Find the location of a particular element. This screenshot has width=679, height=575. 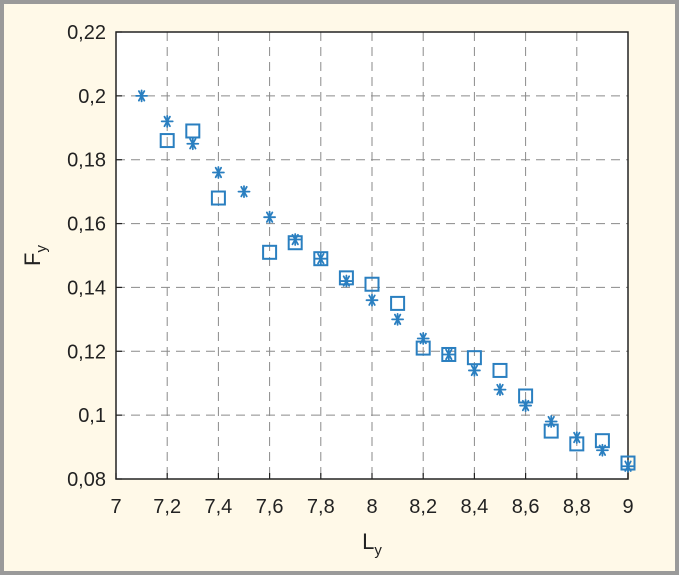

x-tick-label: 7 is located at coordinates (115, 507).